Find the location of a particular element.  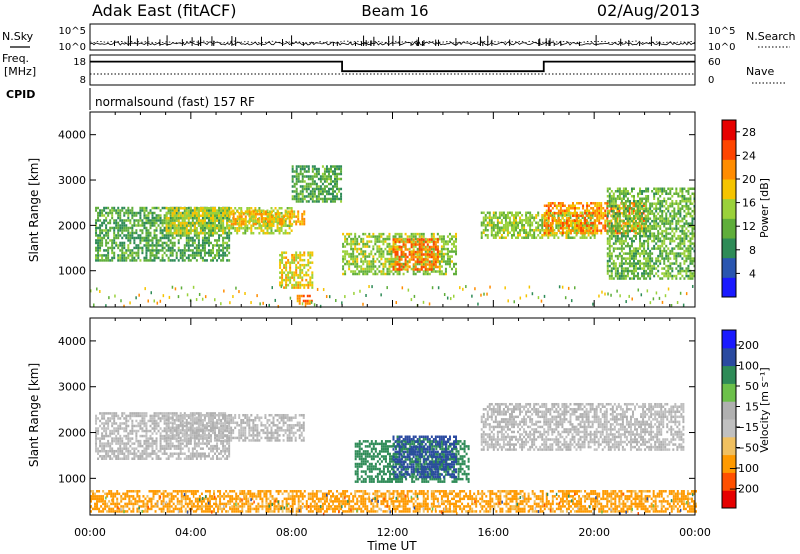

y-tick-label: 4000 is located at coordinates (72, 135).